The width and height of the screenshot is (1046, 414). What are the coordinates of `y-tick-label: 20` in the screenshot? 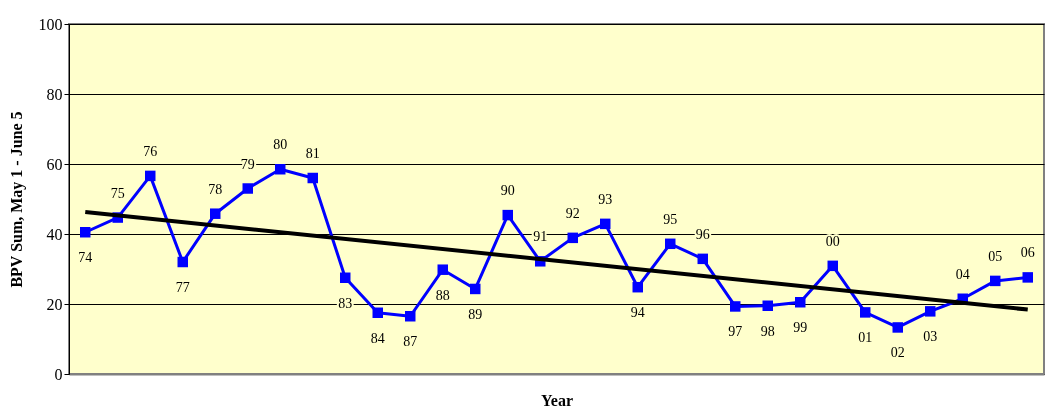 It's located at (54, 304).